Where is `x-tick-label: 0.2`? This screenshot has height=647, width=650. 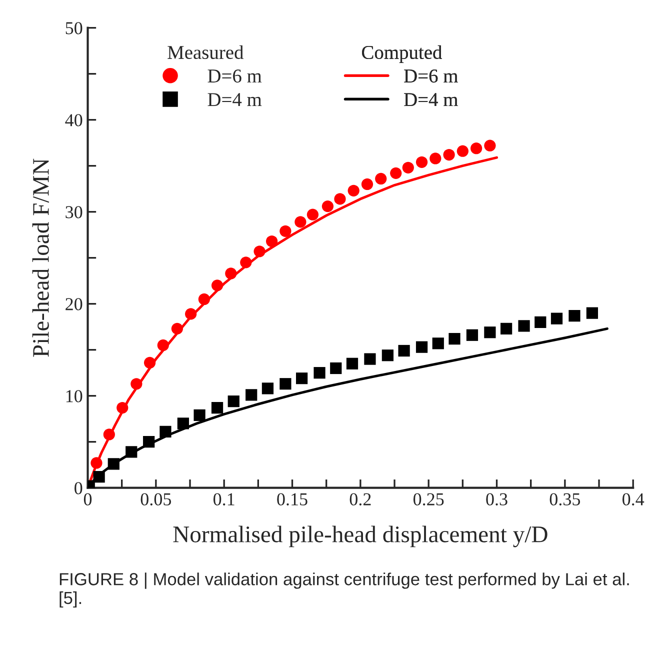 x-tick-label: 0.2 is located at coordinates (360, 499).